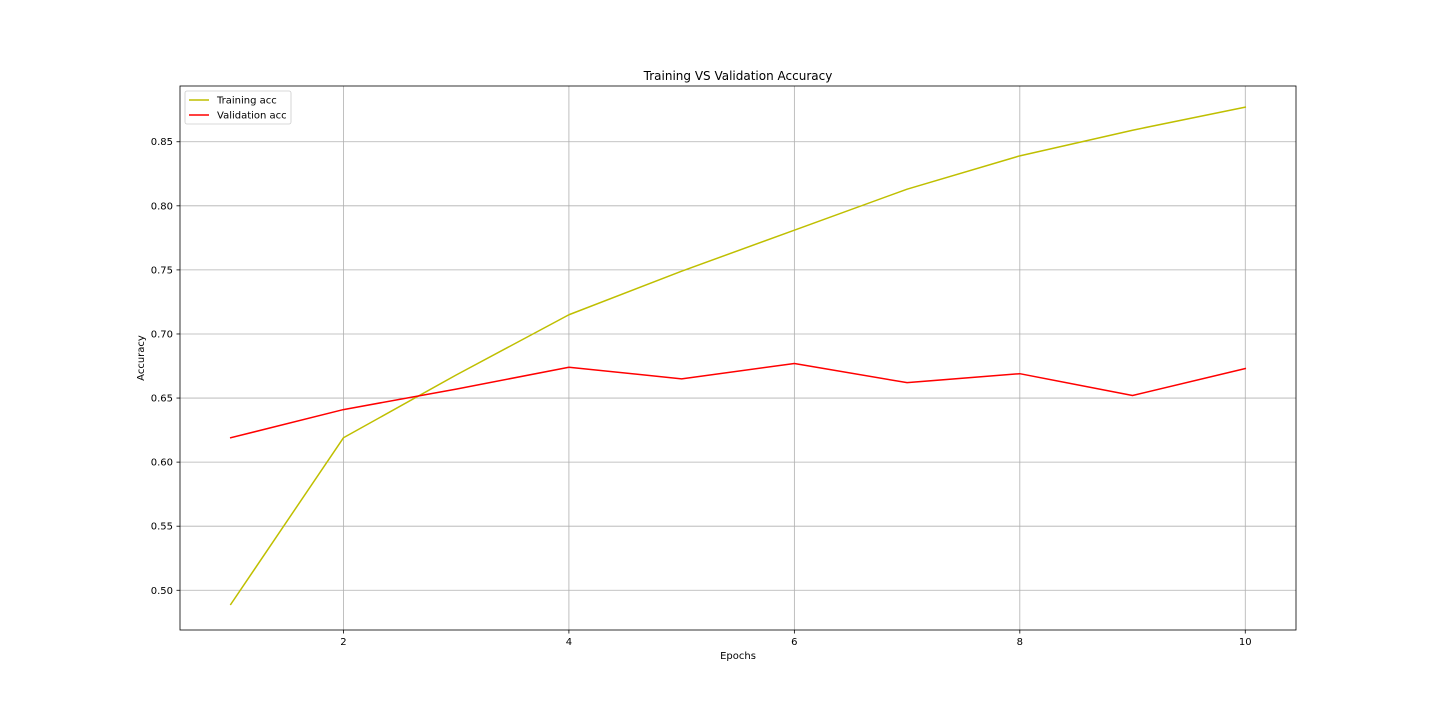 The height and width of the screenshot is (720, 1440). What do you see at coordinates (162, 399) in the screenshot?
I see `y-tick-label: 0.65` at bounding box center [162, 399].